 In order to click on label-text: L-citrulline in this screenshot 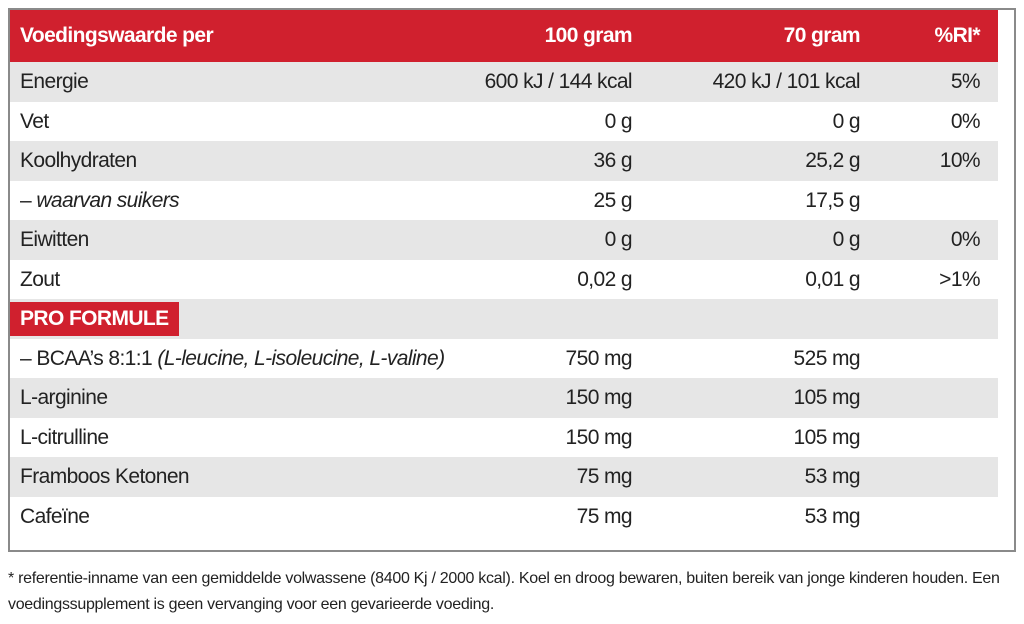, I will do `click(64, 437)`.